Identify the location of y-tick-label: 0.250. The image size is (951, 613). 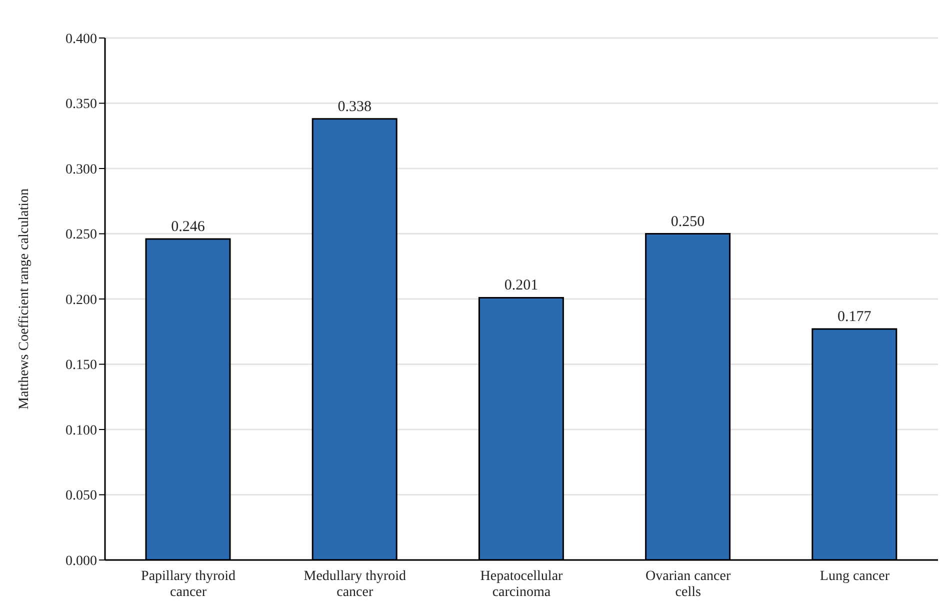
(81, 235).